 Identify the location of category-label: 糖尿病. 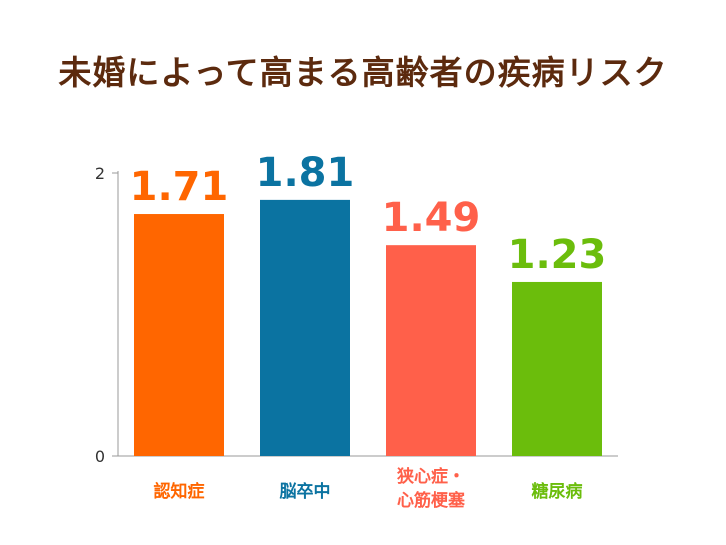
(557, 491).